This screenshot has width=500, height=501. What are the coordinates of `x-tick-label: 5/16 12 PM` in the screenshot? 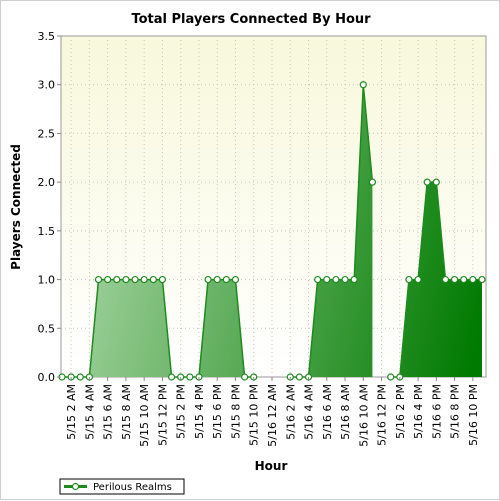 It's located at (382, 415).